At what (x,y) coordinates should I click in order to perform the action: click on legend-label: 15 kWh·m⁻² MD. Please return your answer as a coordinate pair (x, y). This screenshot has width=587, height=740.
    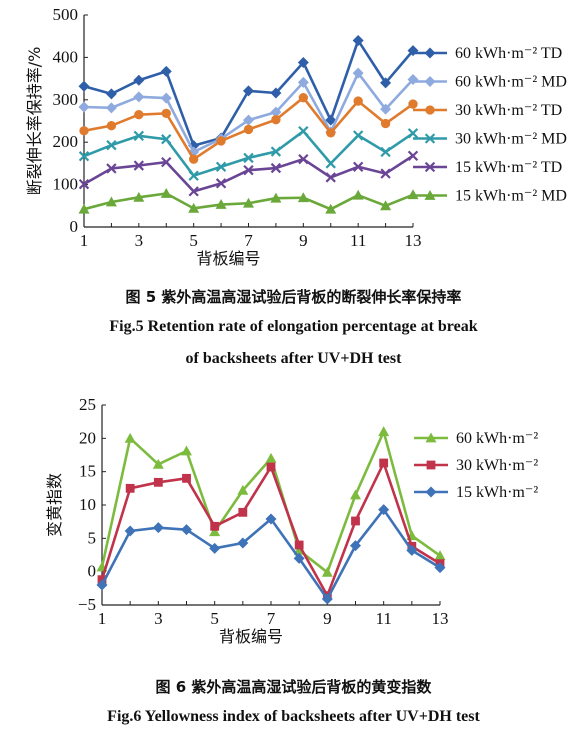
    Looking at the image, I should click on (511, 196).